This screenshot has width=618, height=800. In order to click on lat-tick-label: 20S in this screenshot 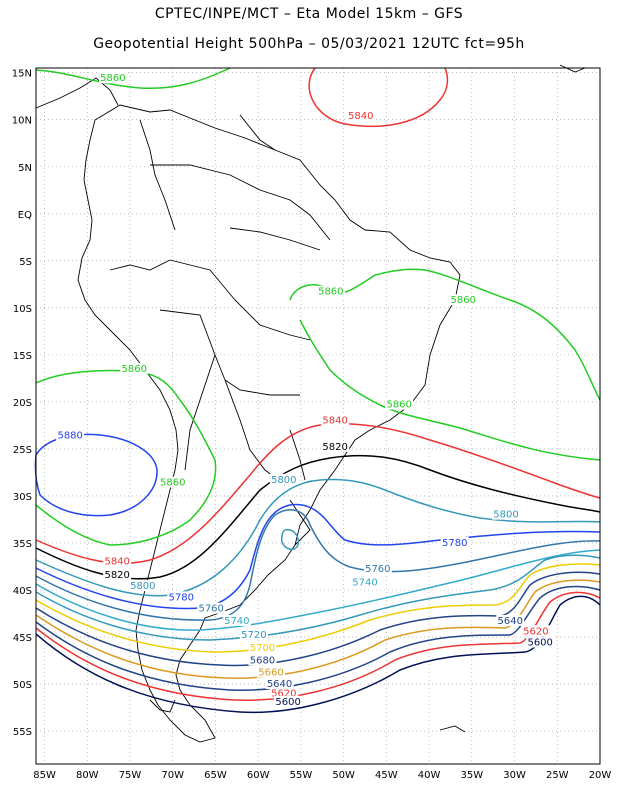, I will do `click(22, 403)`.